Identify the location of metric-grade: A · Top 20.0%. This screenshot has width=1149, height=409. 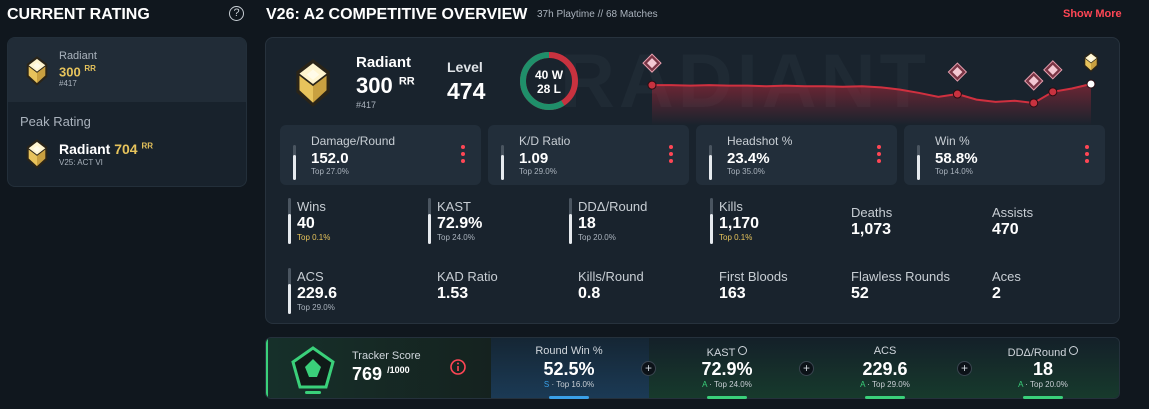
(1043, 385).